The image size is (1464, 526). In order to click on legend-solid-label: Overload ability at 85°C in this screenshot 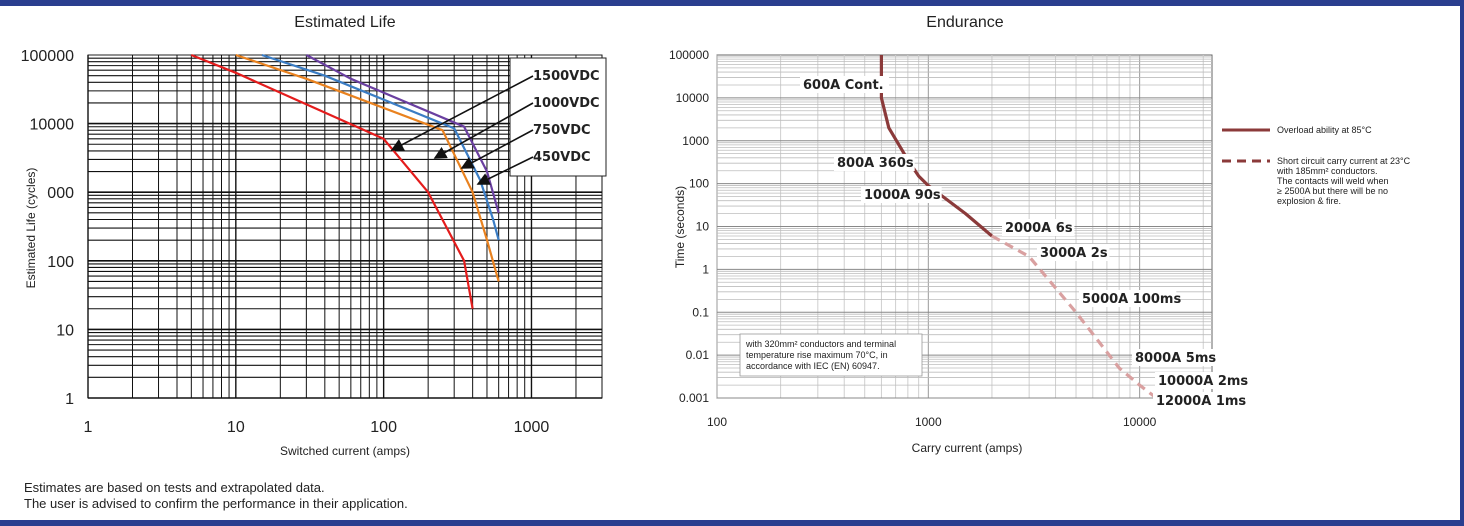, I will do `click(1324, 130)`.